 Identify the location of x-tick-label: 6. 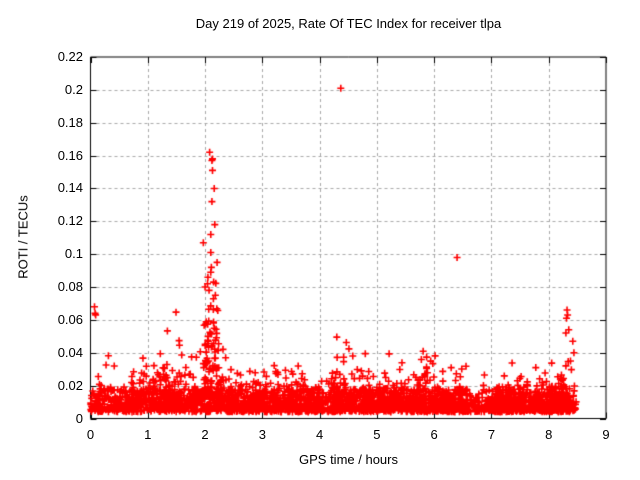
(434, 434).